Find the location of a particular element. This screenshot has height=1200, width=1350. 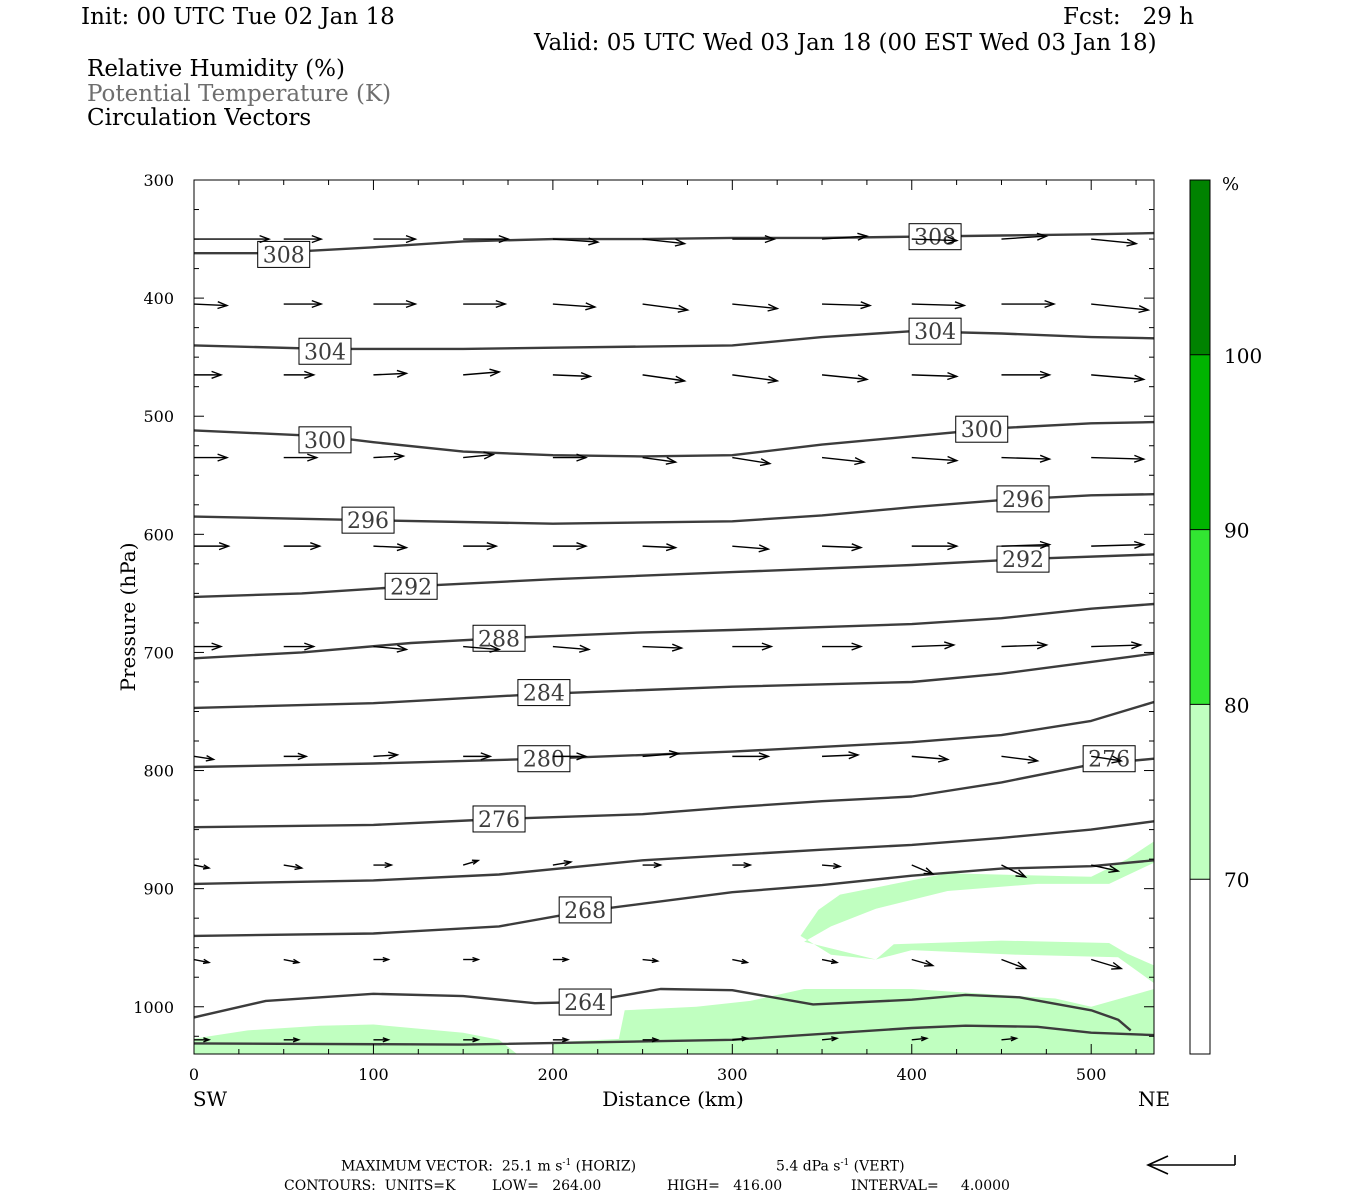

y-tick-label: 500 is located at coordinates (158, 416).